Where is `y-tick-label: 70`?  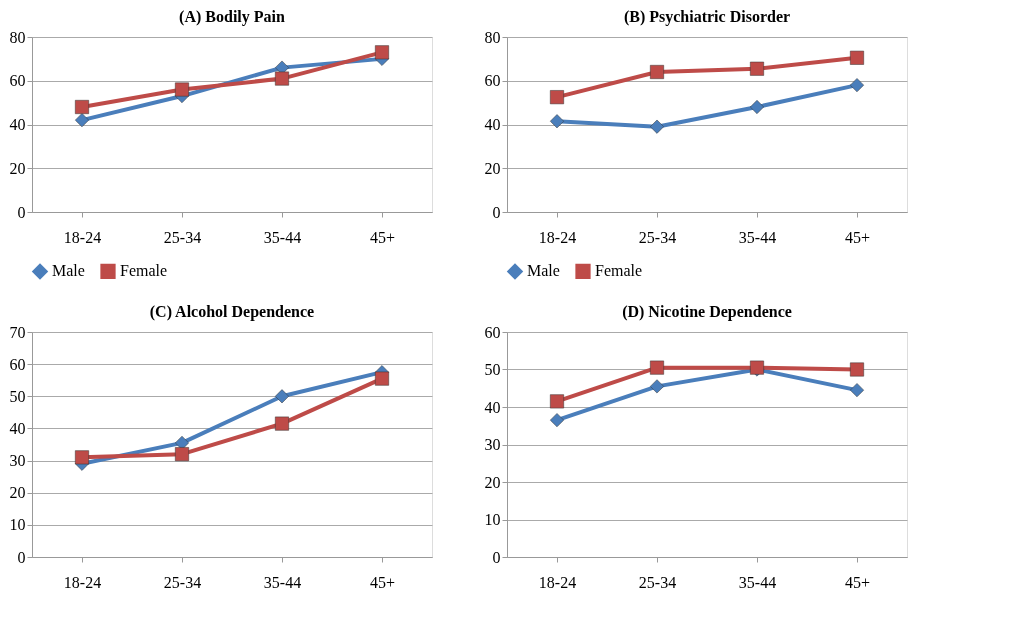
y-tick-label: 70 is located at coordinates (17, 332).